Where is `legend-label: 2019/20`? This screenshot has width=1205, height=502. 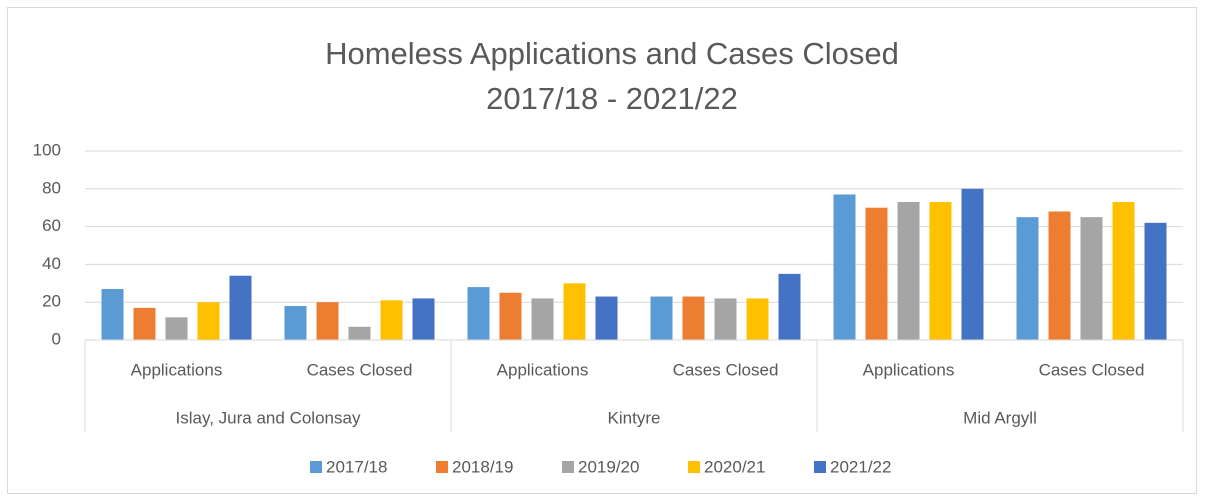
legend-label: 2019/20 is located at coordinates (608, 466).